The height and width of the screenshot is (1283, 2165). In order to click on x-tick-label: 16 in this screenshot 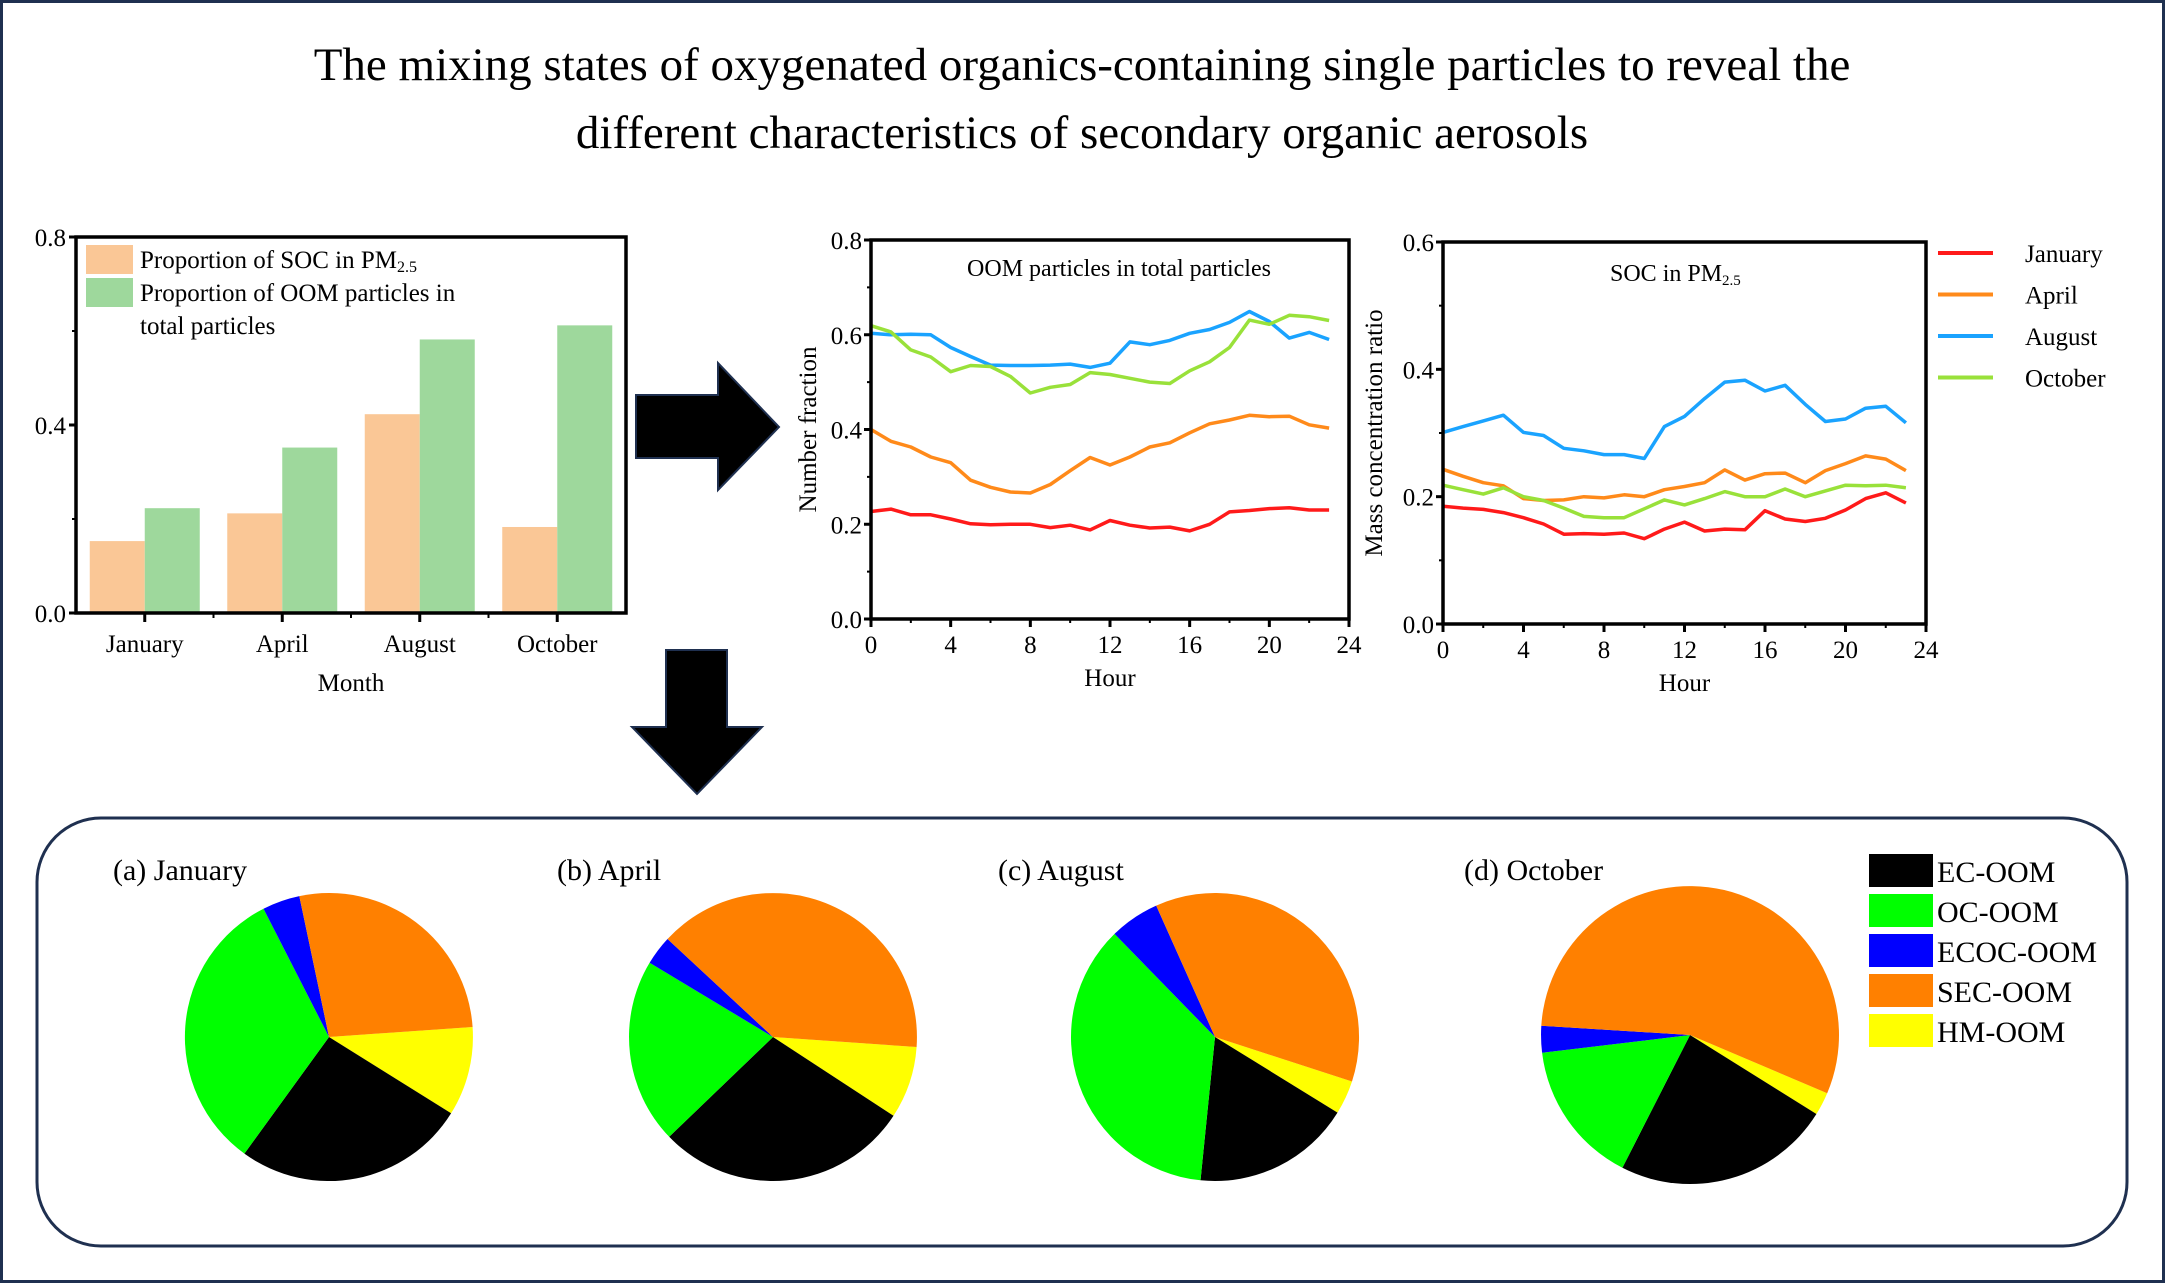, I will do `click(1765, 650)`.